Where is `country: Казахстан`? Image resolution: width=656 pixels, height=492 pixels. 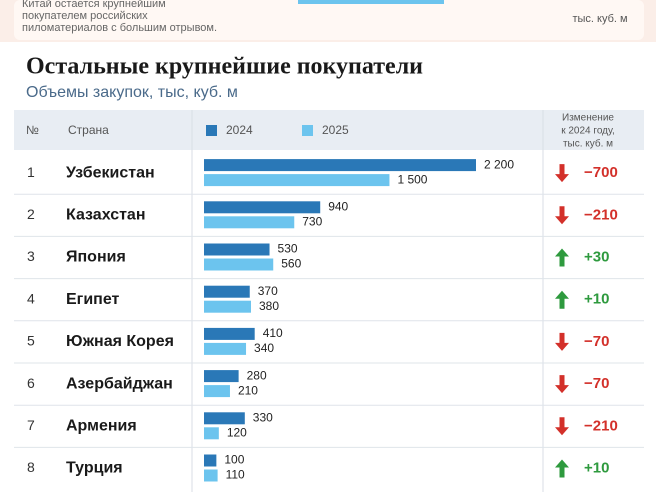 country: Казахстан is located at coordinates (106, 215).